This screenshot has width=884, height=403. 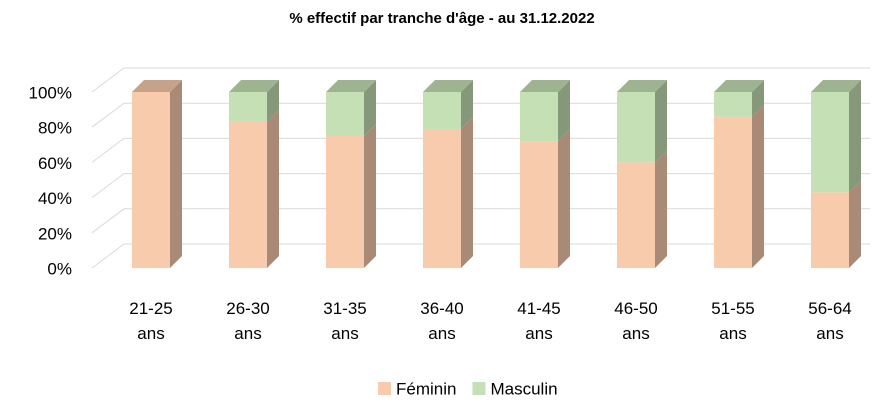 What do you see at coordinates (442, 321) in the screenshot?
I see `x-tick-label: 36-40 ans` at bounding box center [442, 321].